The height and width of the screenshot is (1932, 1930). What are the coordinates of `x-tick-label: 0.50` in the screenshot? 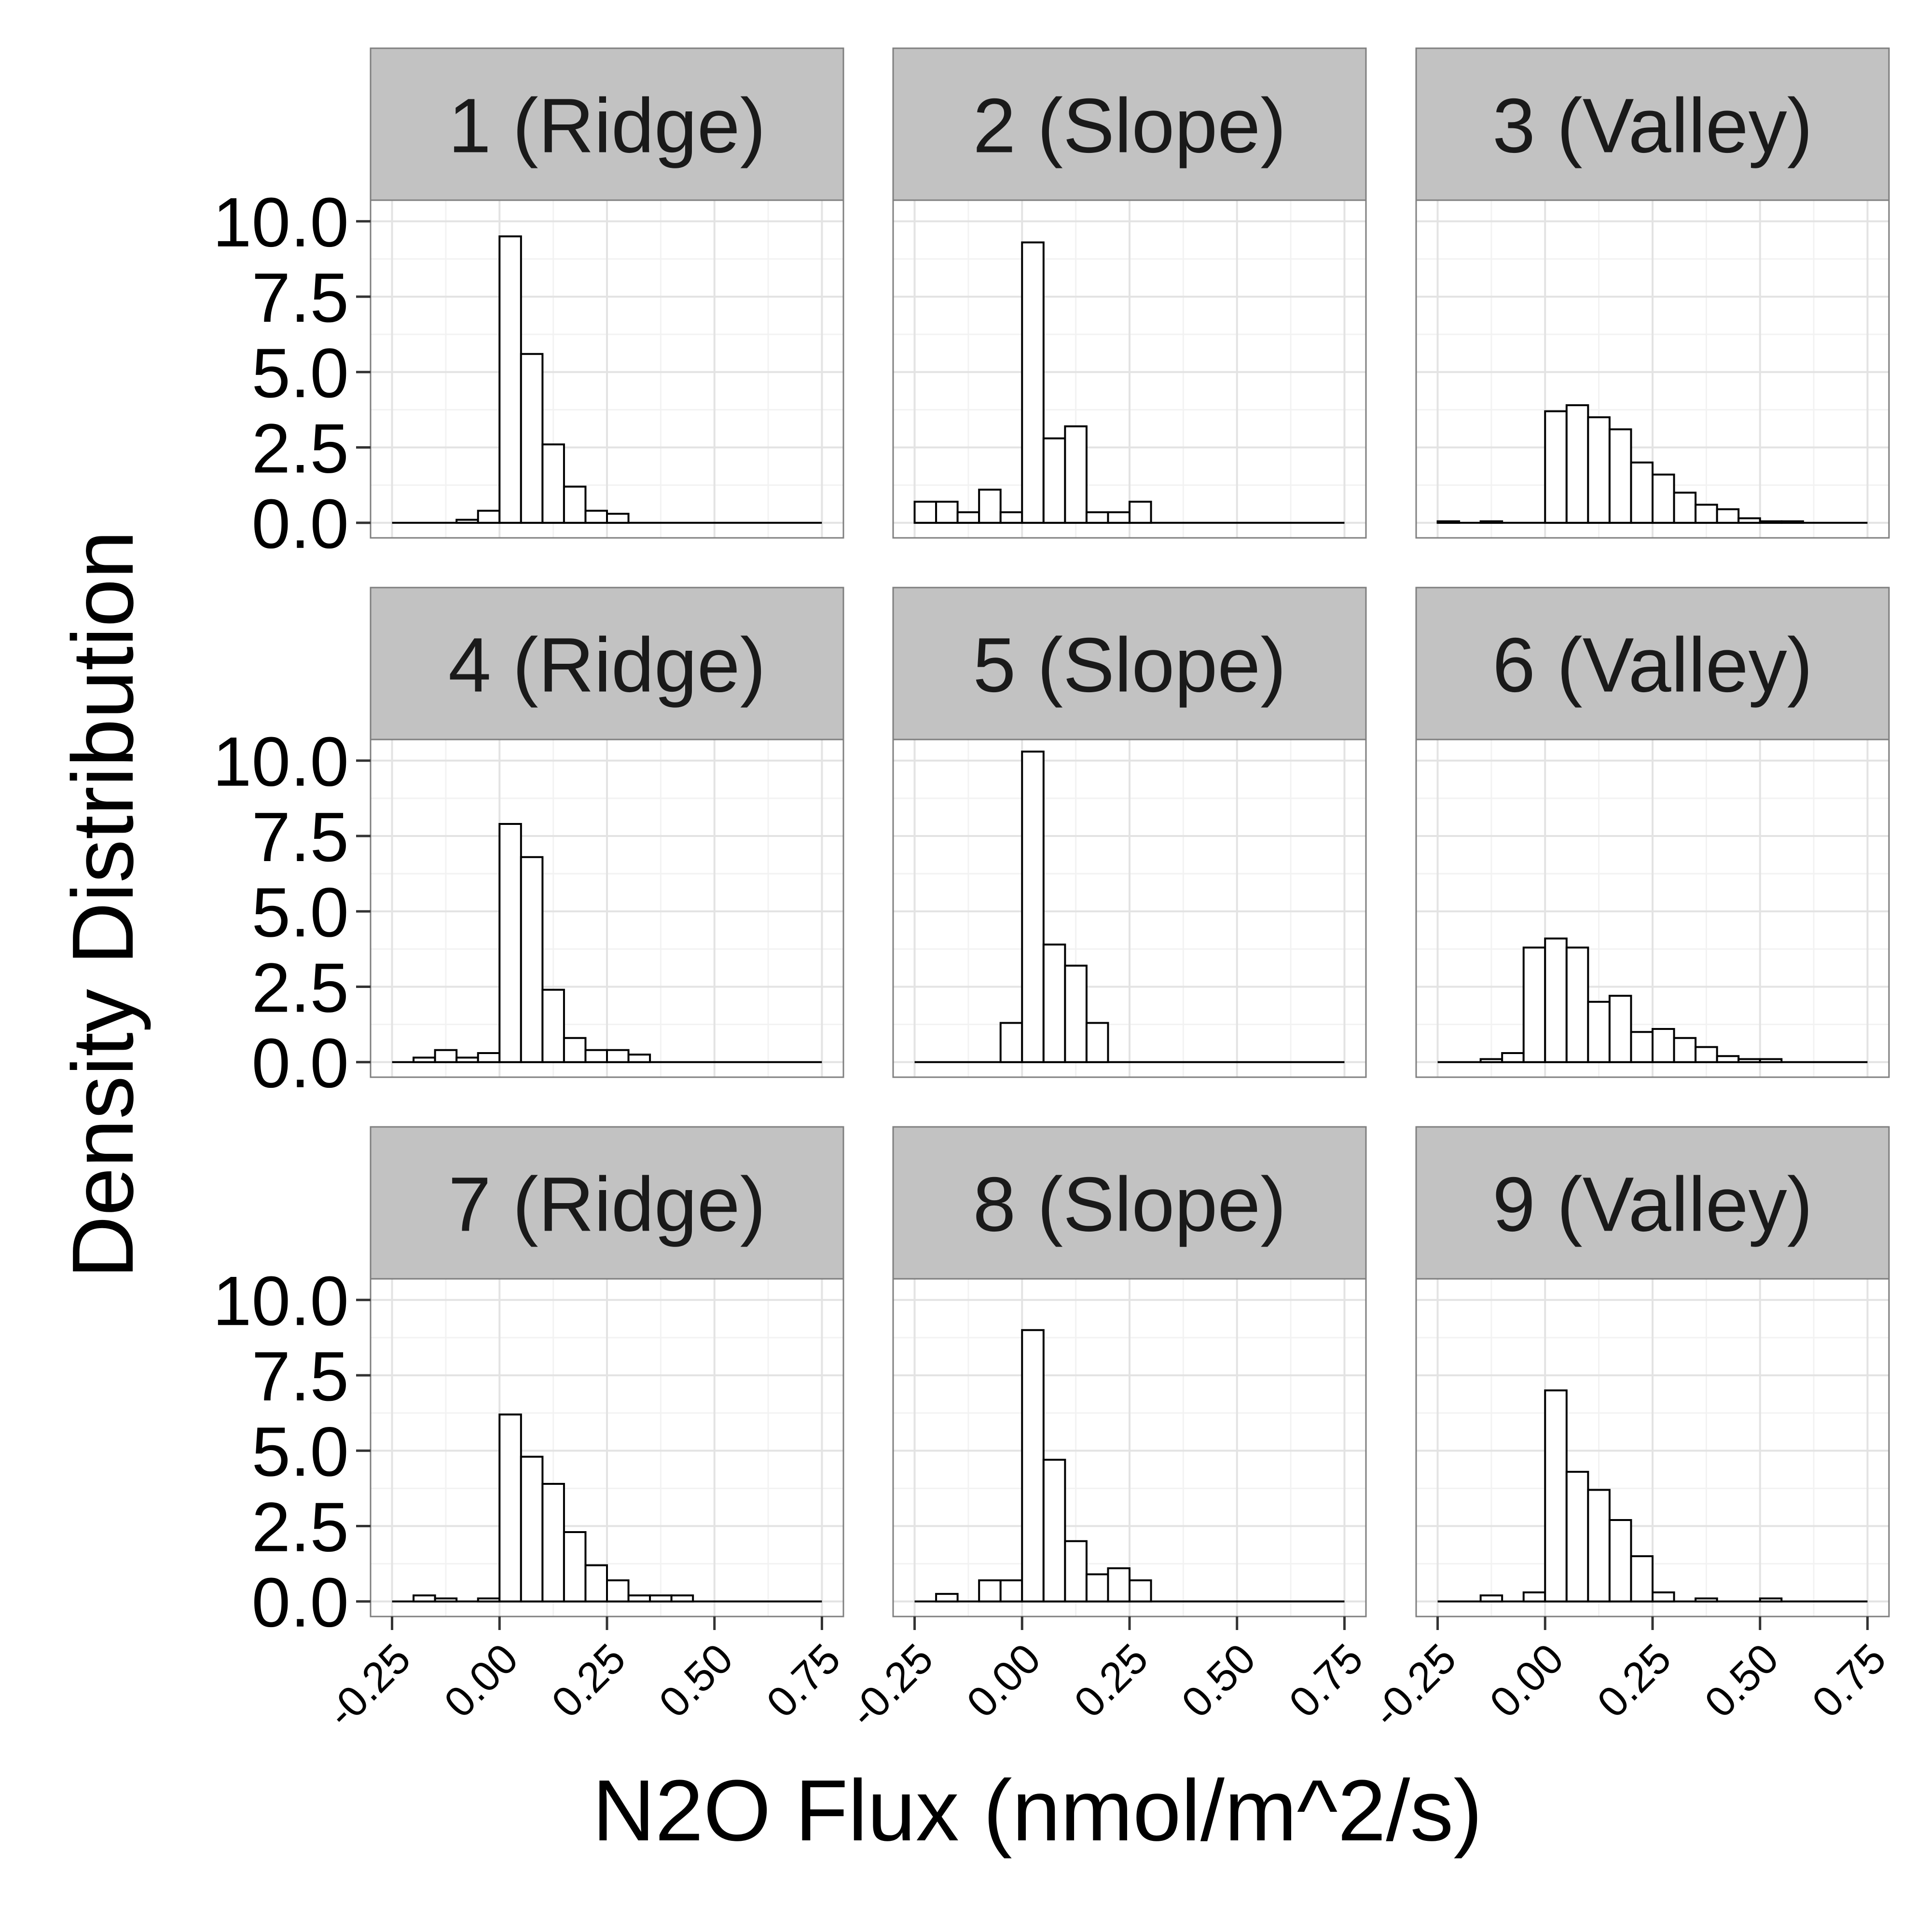 It's located at (1218, 1680).